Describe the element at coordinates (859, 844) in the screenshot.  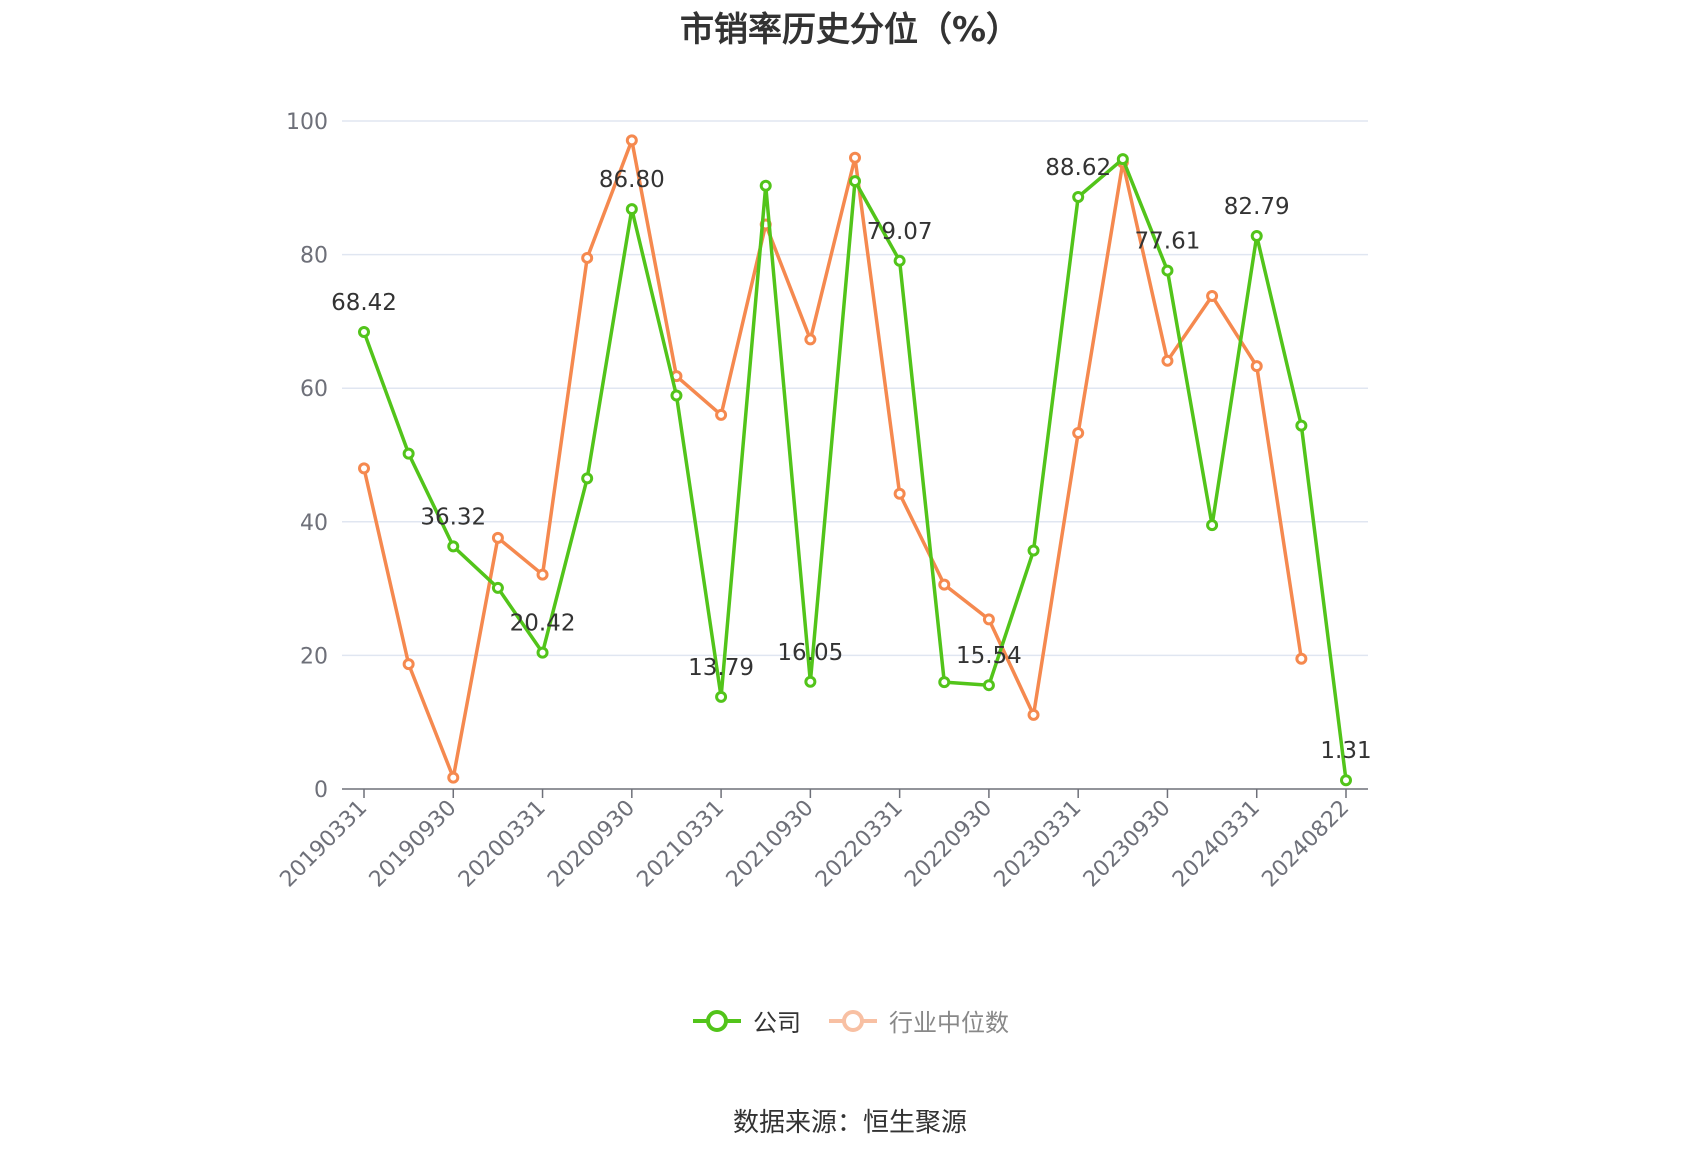
I see `x-tick-label-20220331: 20220331` at that location.